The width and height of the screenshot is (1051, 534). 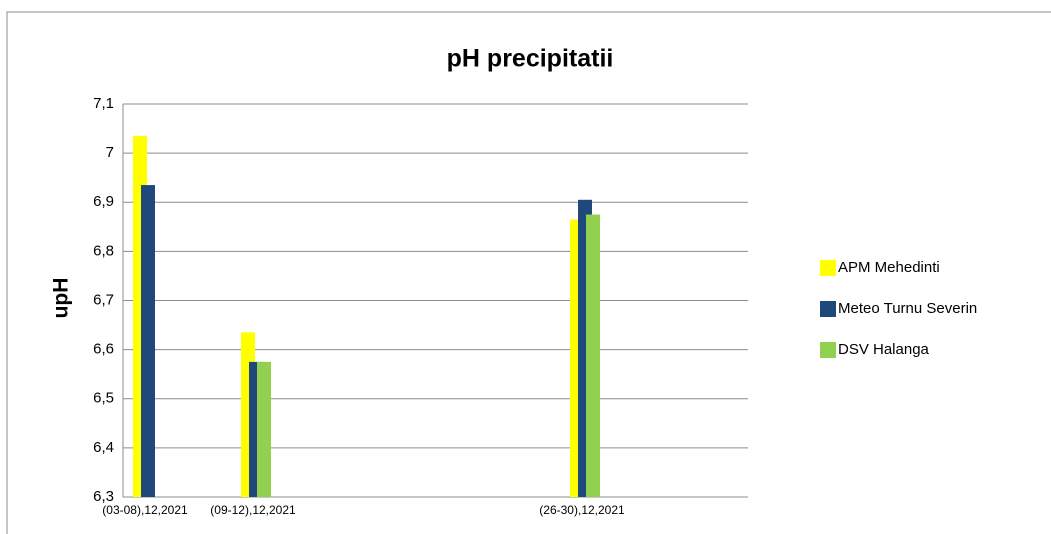 I want to click on y-tick-label: 6,7, so click(x=103, y=299).